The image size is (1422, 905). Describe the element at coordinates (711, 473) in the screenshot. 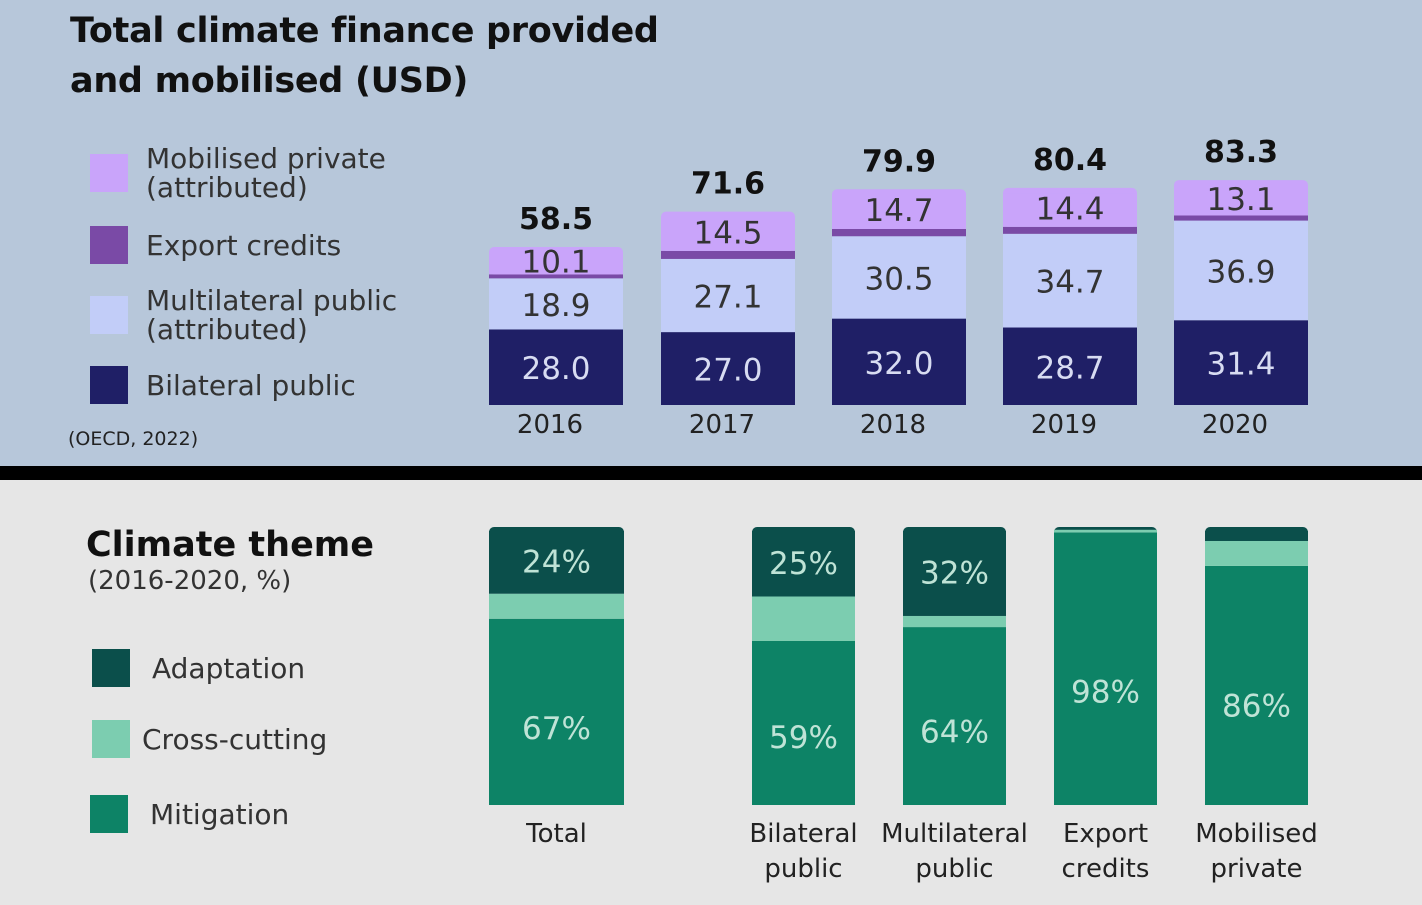

I see `panel-divider` at that location.